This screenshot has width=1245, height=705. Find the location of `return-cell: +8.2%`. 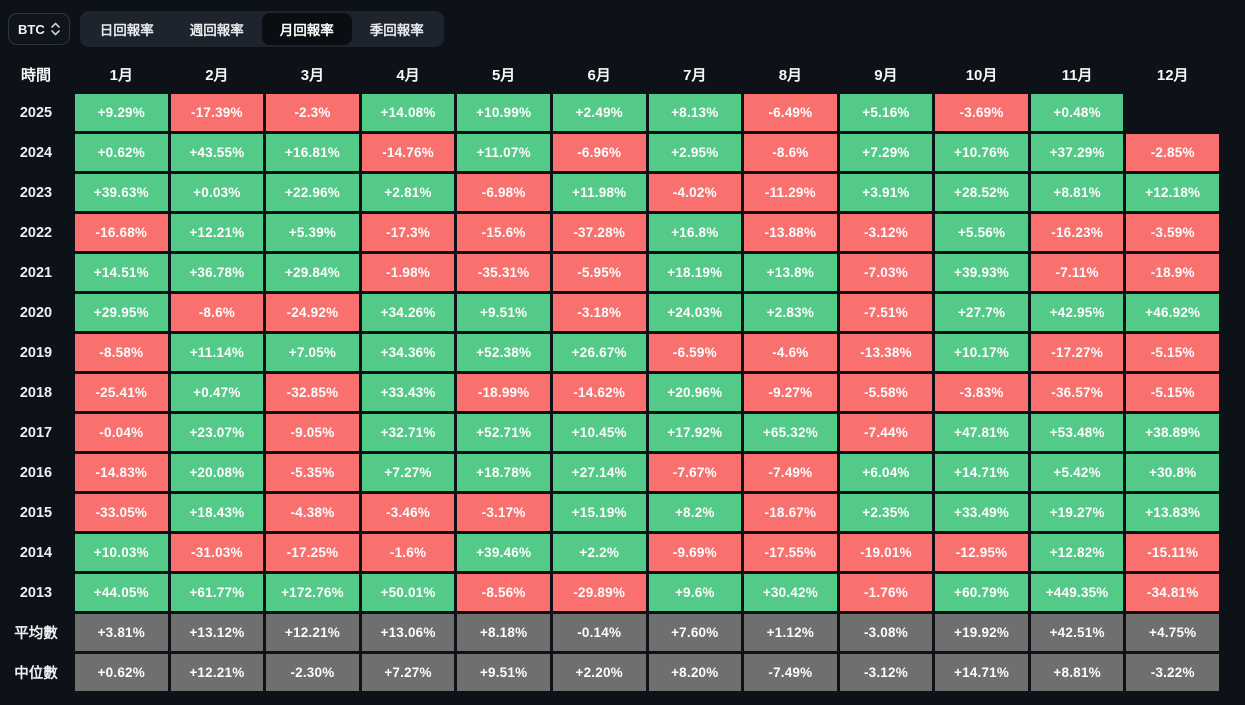

return-cell: +8.2% is located at coordinates (695, 512).